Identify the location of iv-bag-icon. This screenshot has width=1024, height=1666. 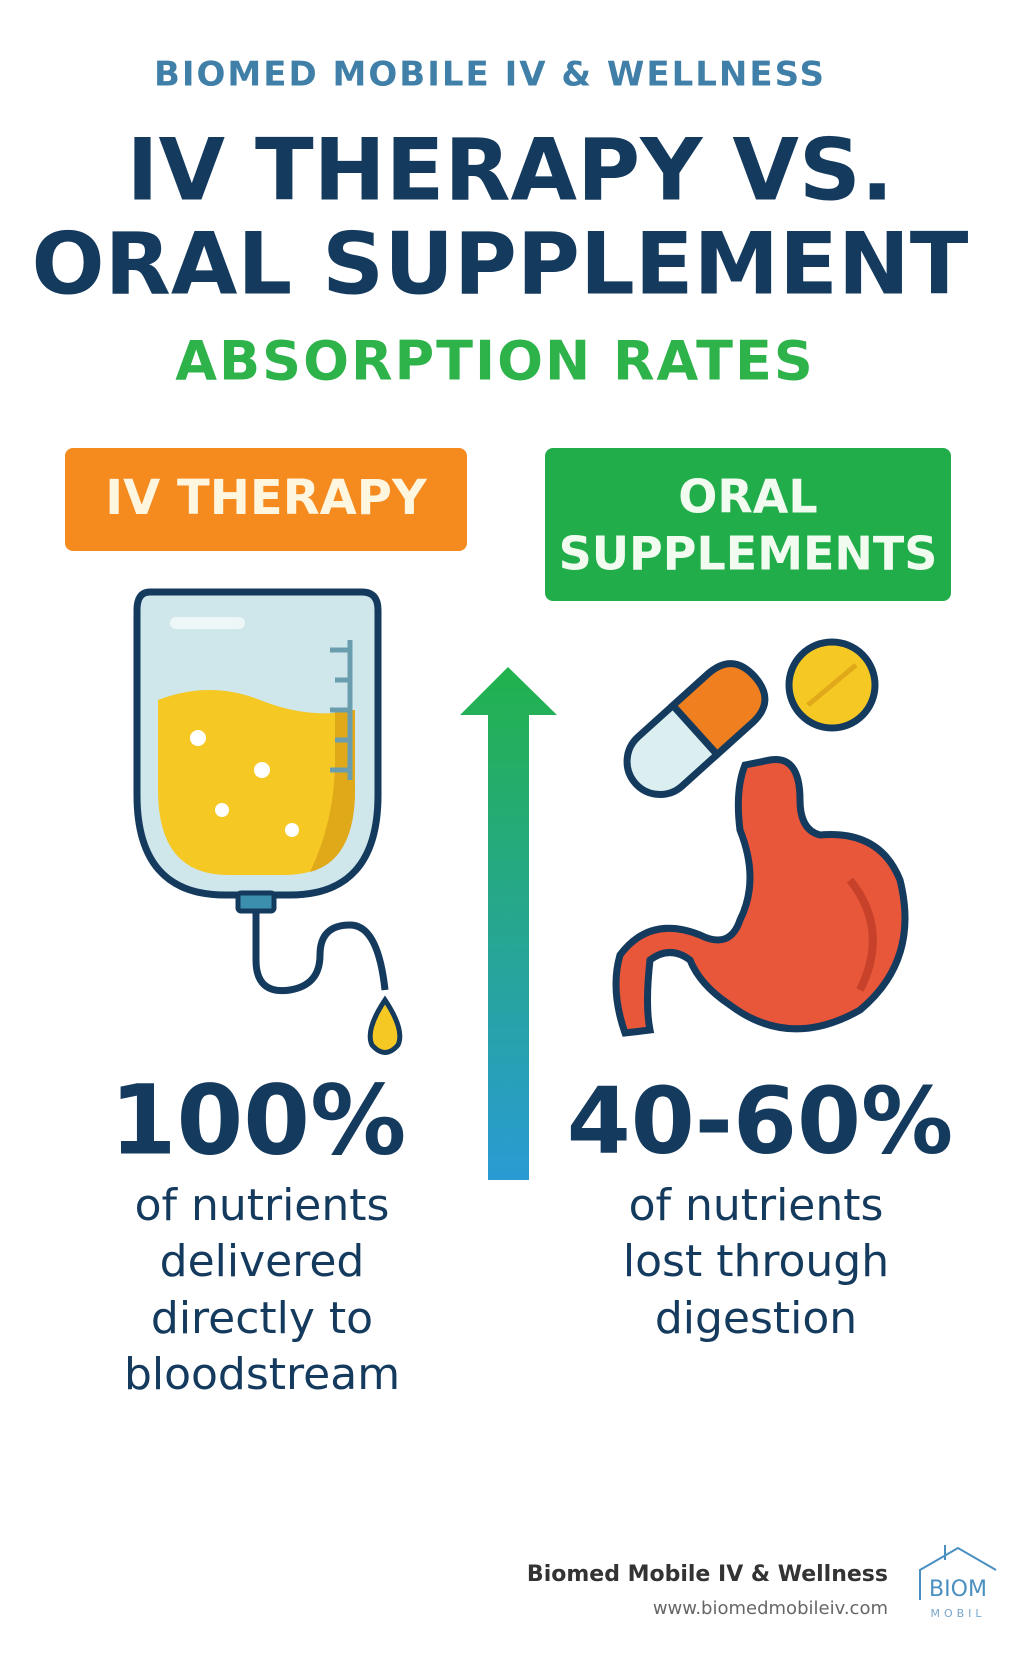
(268, 821).